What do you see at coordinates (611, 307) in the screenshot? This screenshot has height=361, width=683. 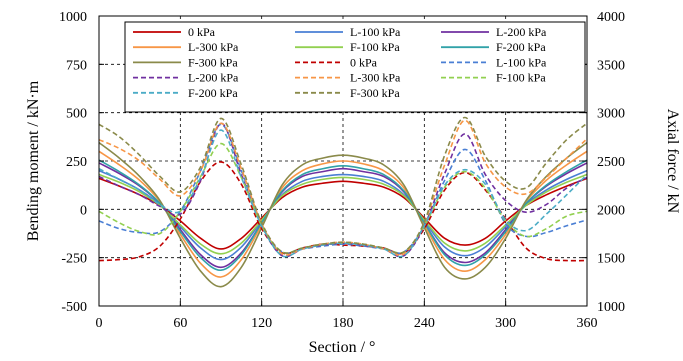 I see `y-right-tick-label: 1000` at bounding box center [611, 307].